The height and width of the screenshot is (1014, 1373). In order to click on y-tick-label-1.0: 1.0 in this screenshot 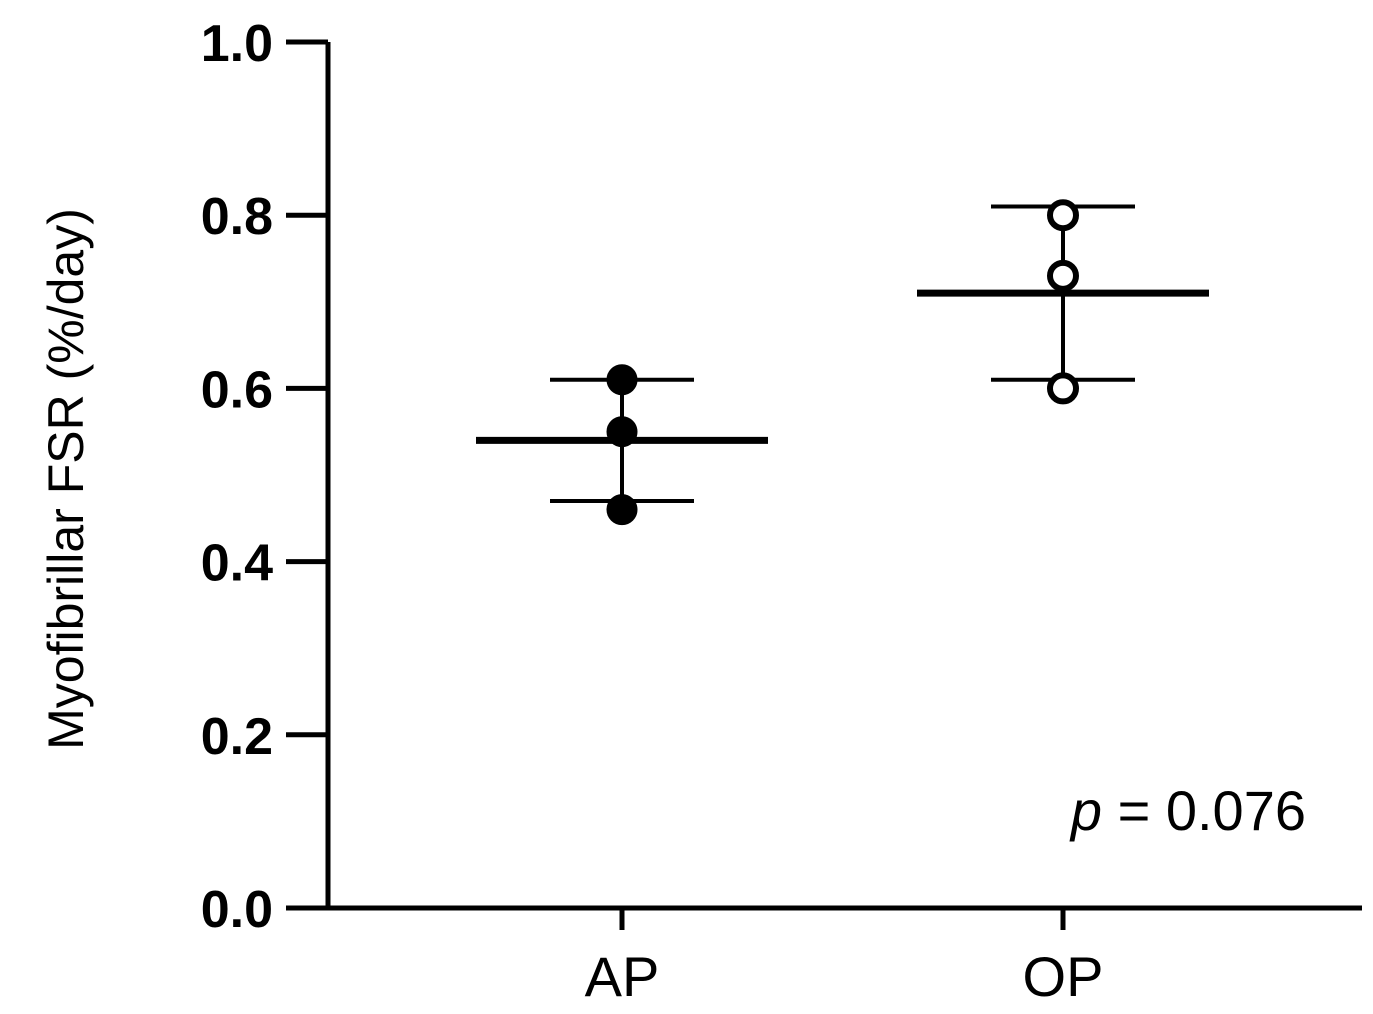, I will do `click(237, 44)`.